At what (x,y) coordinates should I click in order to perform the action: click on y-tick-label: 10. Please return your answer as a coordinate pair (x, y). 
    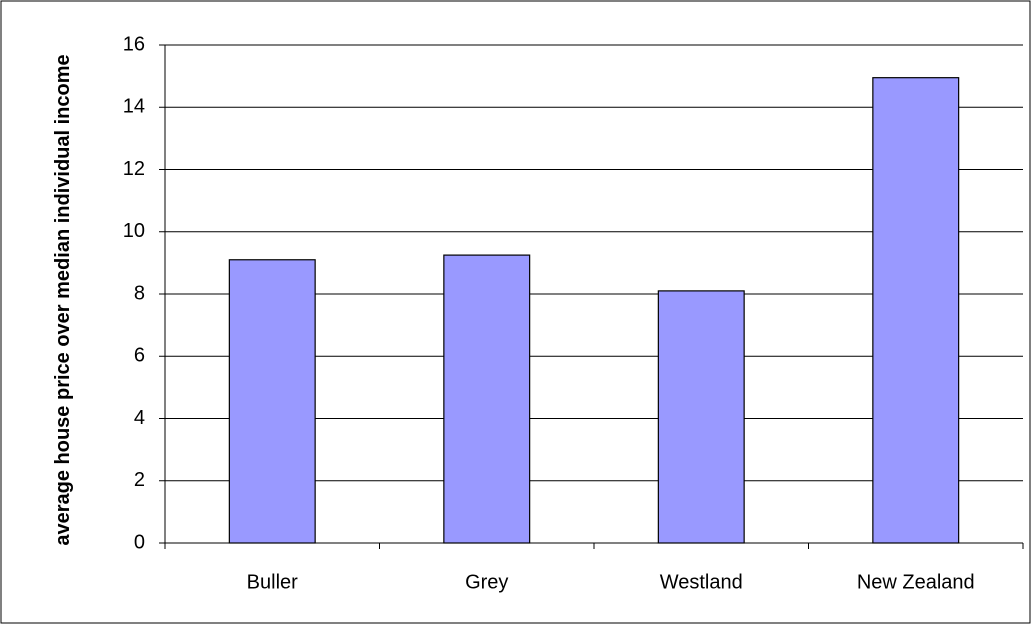
    Looking at the image, I should click on (134, 231).